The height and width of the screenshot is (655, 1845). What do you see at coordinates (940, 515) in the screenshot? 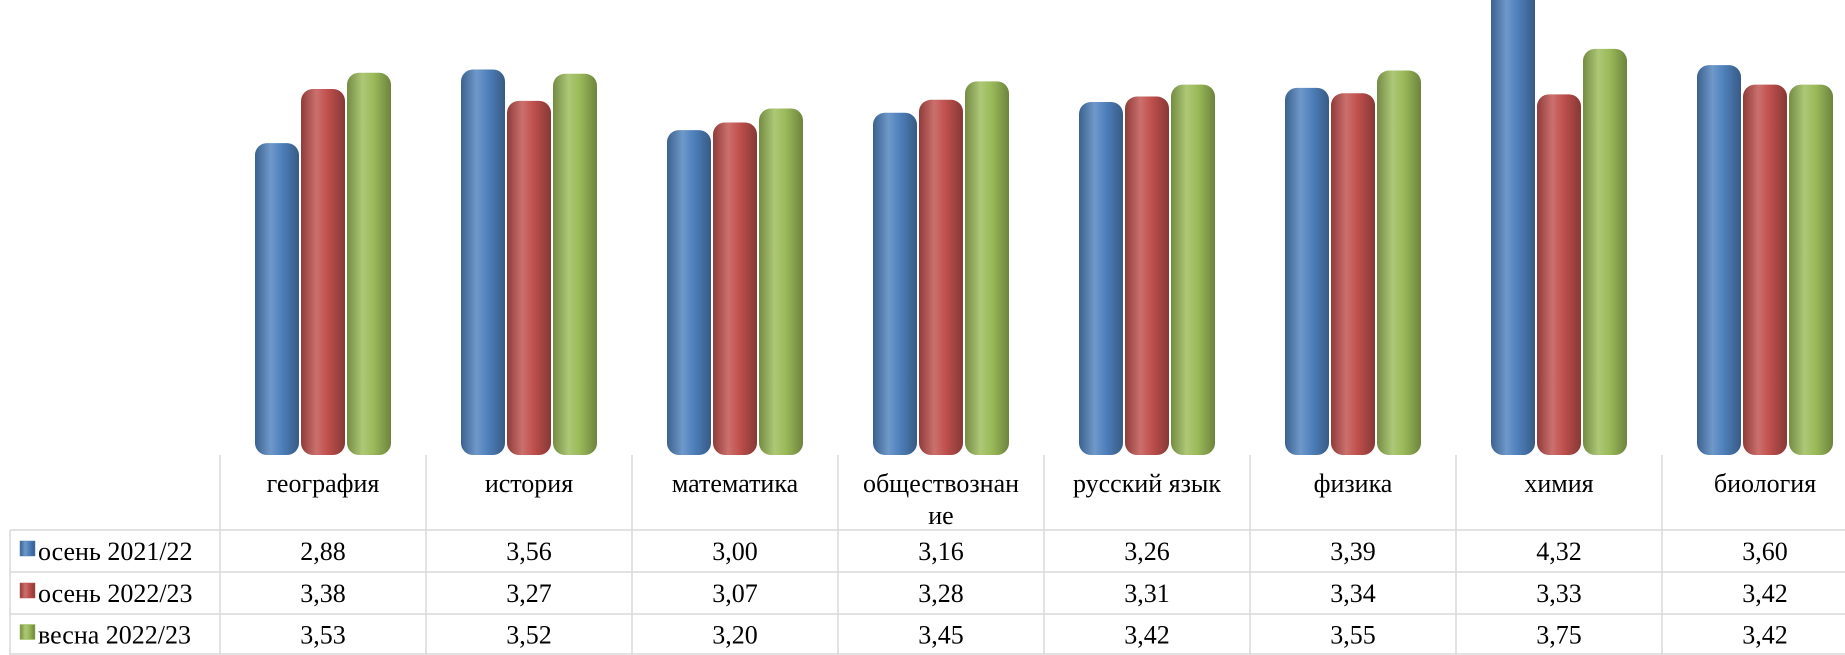
I see `category-label-4-line-2: ие` at bounding box center [940, 515].